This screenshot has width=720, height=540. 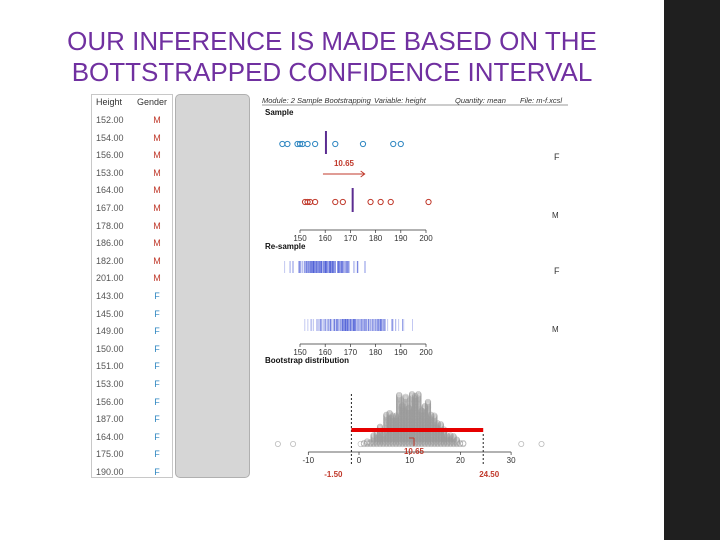 I want to click on sample-label: Sample, so click(x=279, y=112).